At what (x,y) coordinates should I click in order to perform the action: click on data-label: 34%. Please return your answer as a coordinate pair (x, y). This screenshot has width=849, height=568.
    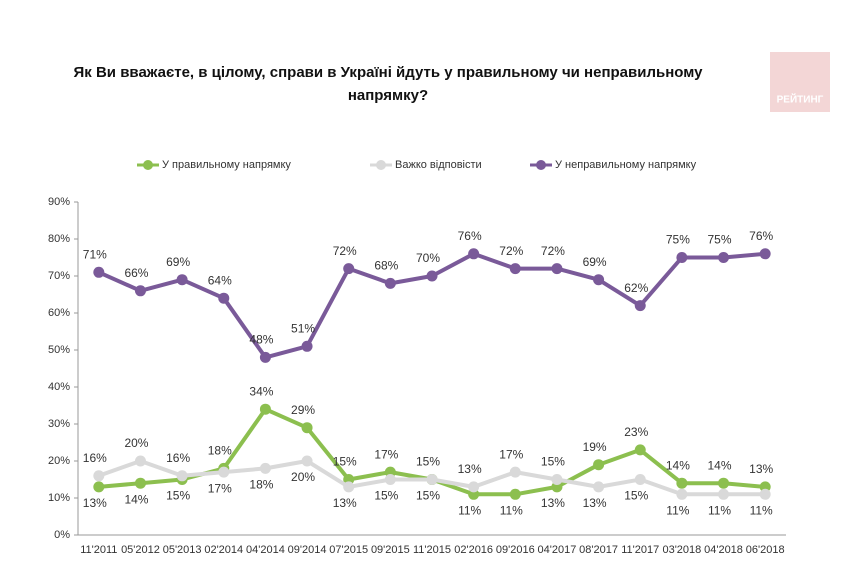
    Looking at the image, I should click on (261, 391).